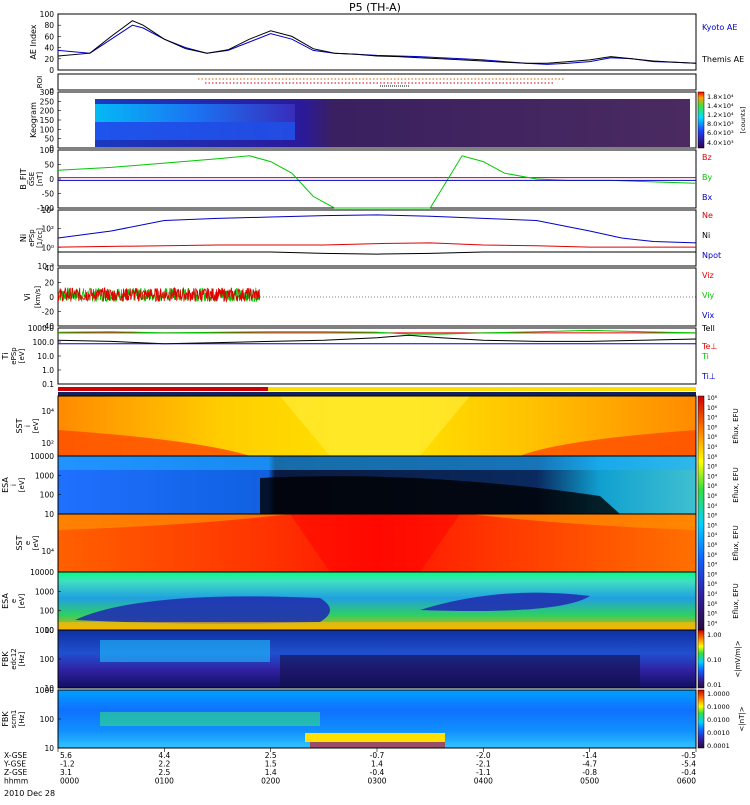 The image size is (750, 805). Describe the element at coordinates (44, 690) in the screenshot. I see `fbk-b-y-tick: 1000` at that location.